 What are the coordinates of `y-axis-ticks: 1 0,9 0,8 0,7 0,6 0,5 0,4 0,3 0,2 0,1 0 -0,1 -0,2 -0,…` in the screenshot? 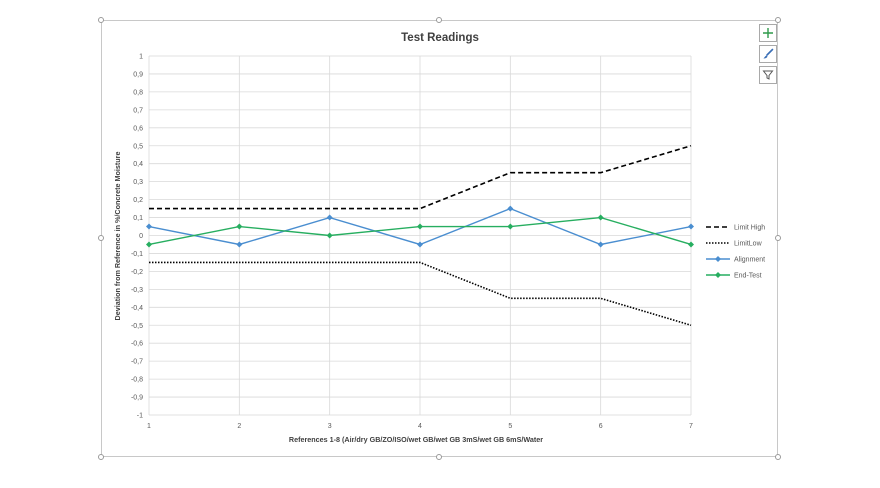 It's located at (137, 237).